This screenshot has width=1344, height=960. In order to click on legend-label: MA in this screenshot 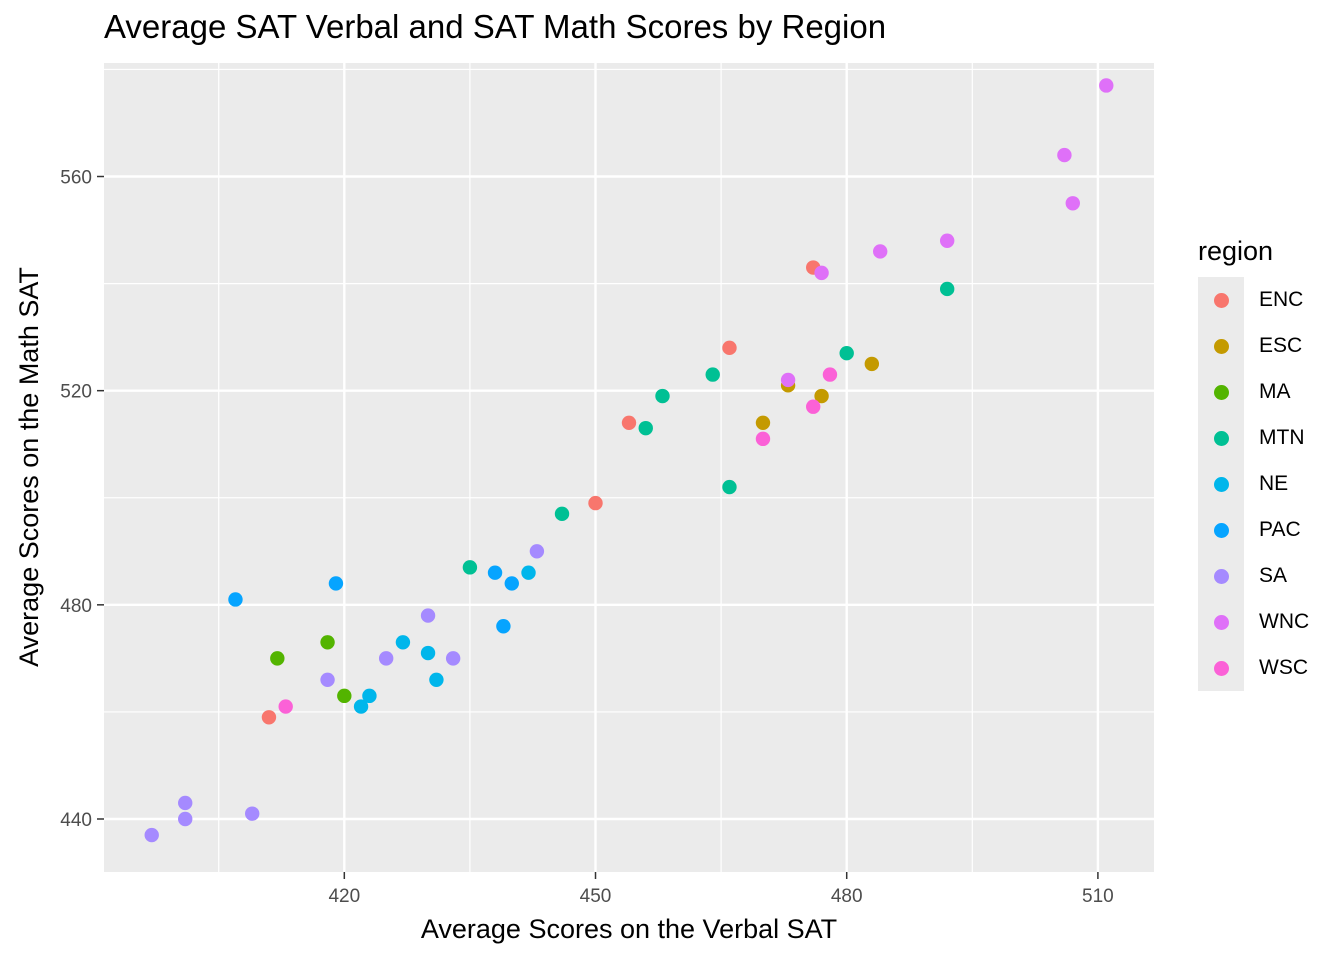, I will do `click(1275, 391)`.